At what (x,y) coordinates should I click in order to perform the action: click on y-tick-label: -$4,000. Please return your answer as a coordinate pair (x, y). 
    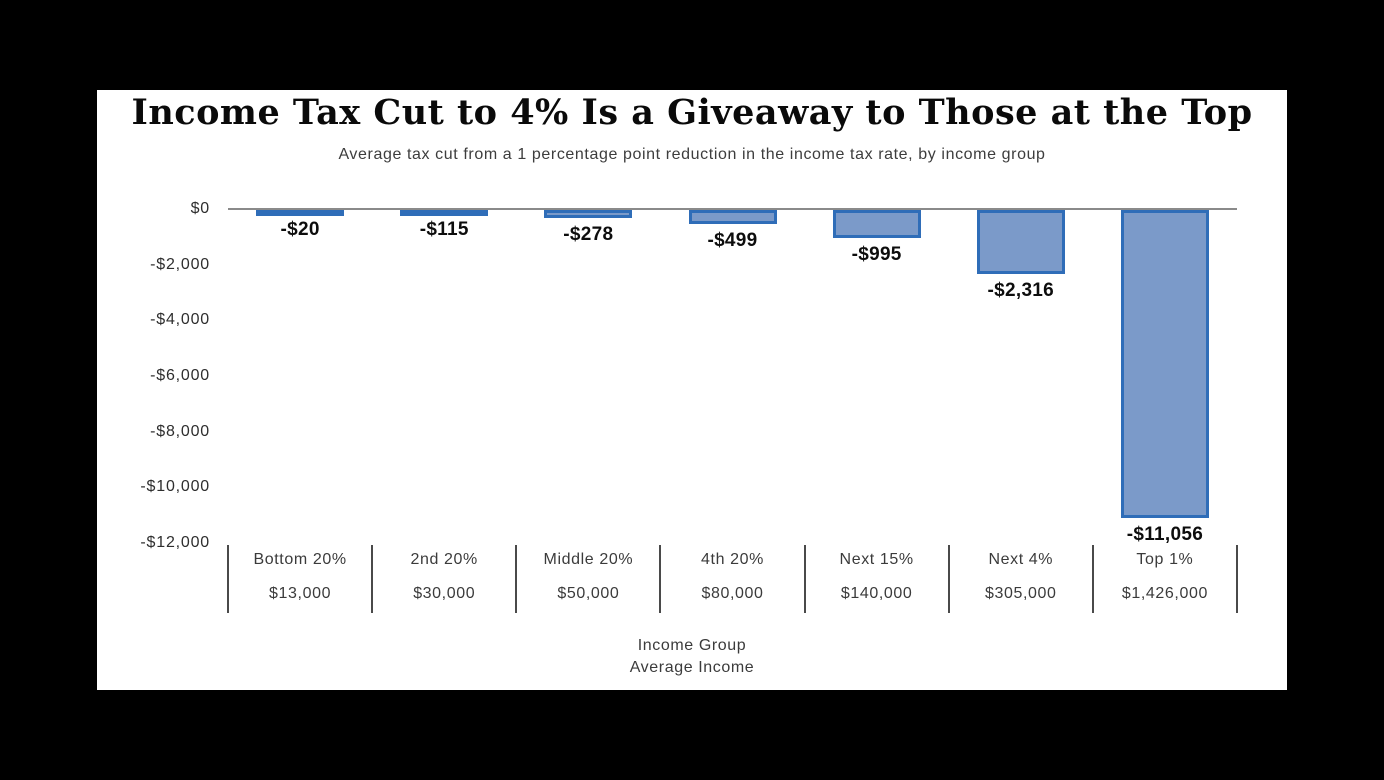
    Looking at the image, I should click on (180, 320).